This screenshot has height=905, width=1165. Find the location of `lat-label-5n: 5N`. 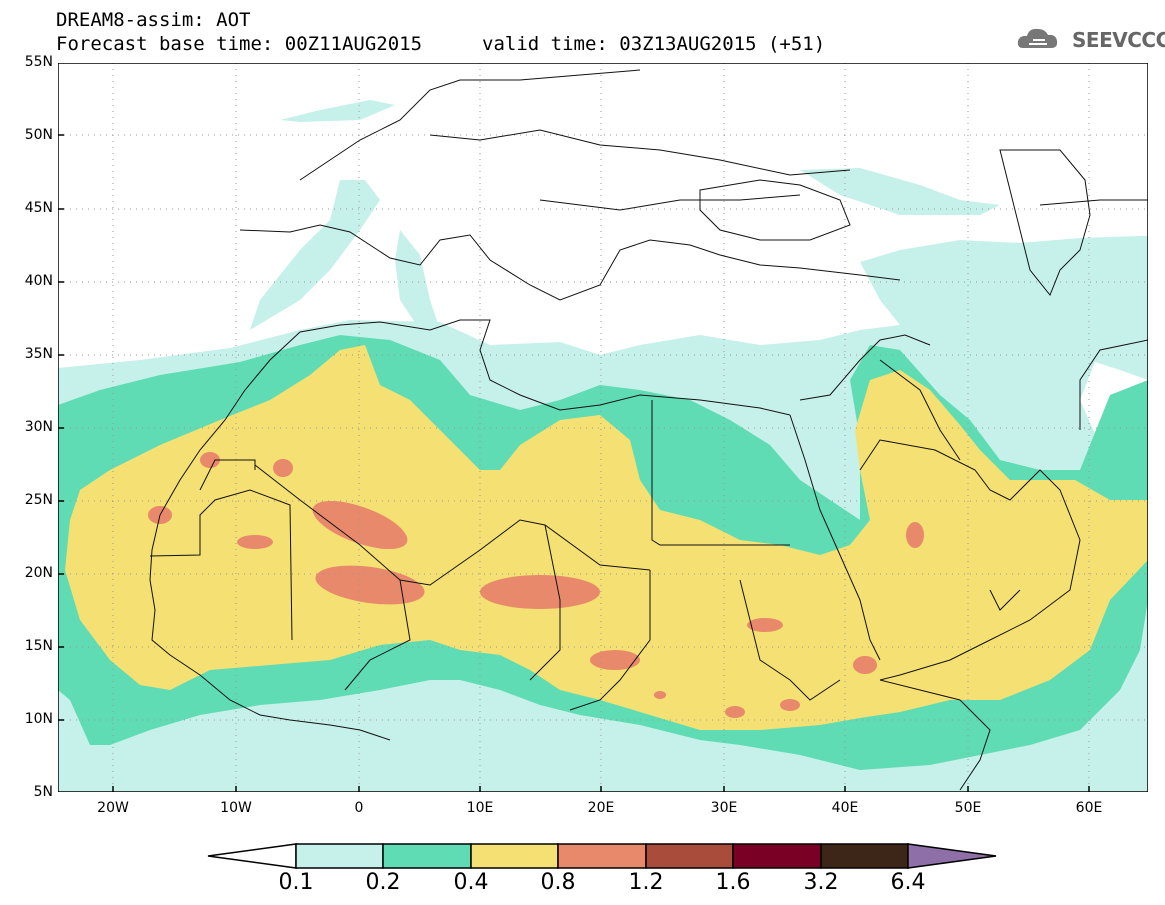

lat-label-5n: 5N is located at coordinates (43, 792).